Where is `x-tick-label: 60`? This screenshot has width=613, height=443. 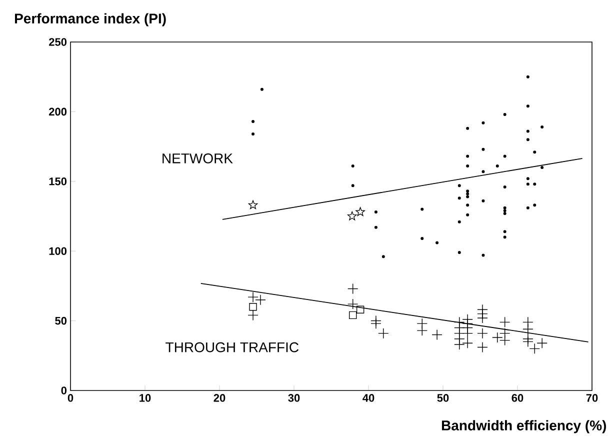
x-tick-label: 60 is located at coordinates (518, 398).